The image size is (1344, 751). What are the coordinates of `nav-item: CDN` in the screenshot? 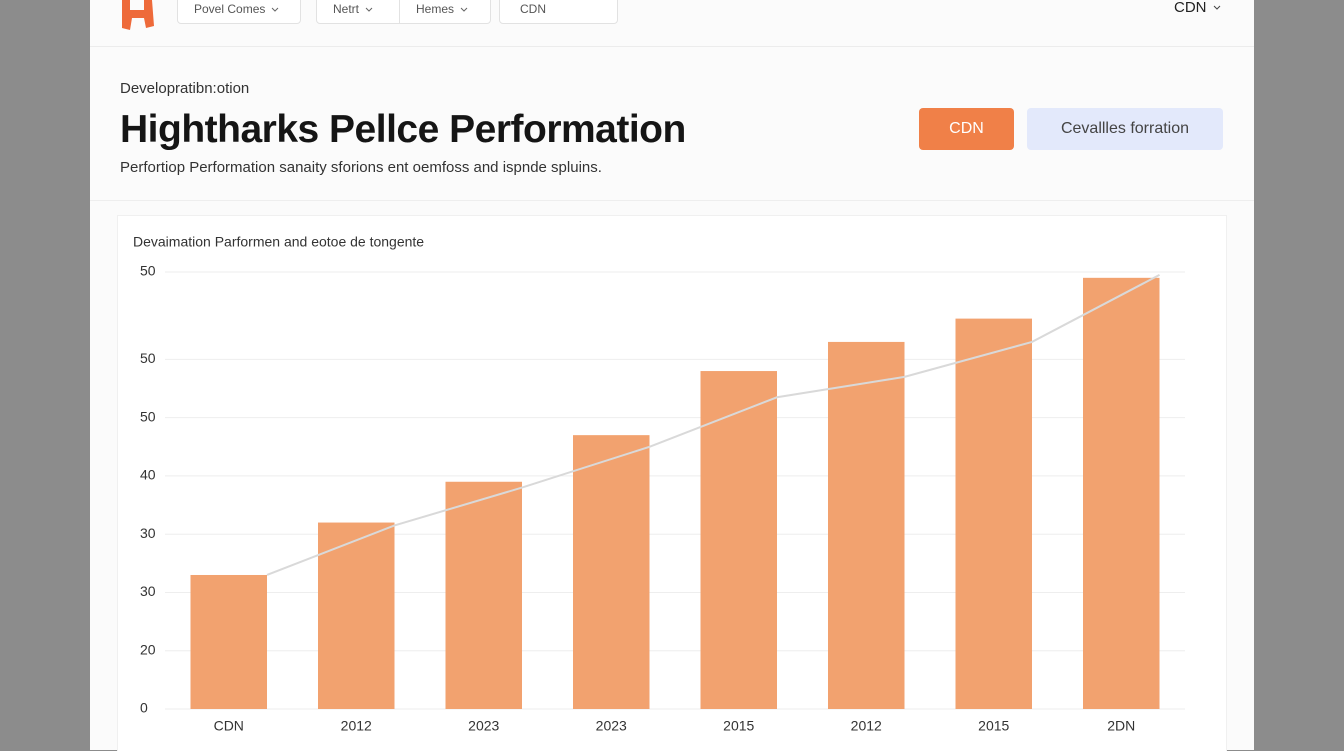 It's located at (533, 9).